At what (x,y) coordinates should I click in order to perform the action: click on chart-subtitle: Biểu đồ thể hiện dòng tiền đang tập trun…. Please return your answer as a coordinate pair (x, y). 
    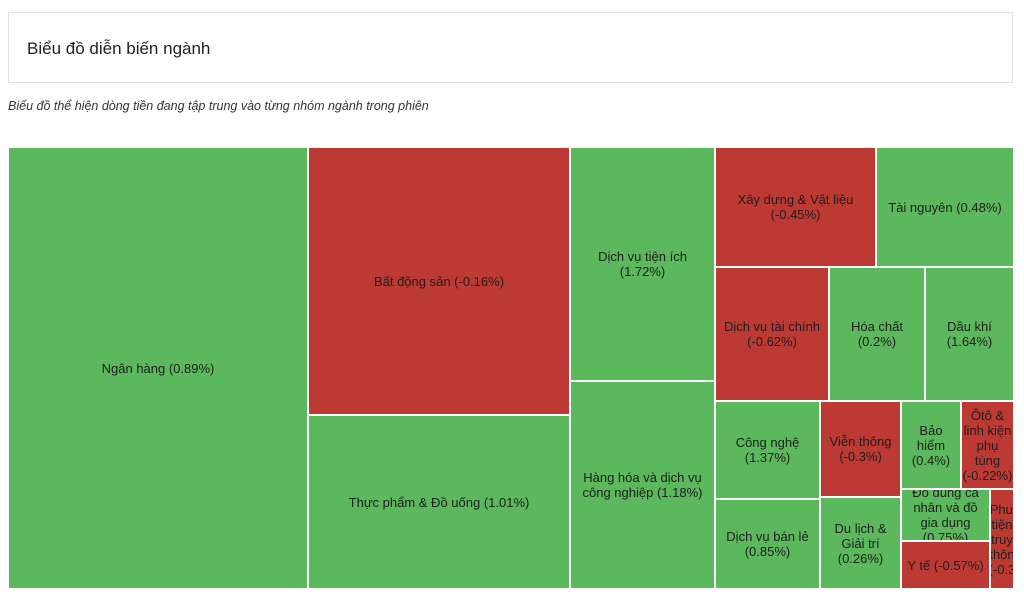
    Looking at the image, I should click on (218, 106).